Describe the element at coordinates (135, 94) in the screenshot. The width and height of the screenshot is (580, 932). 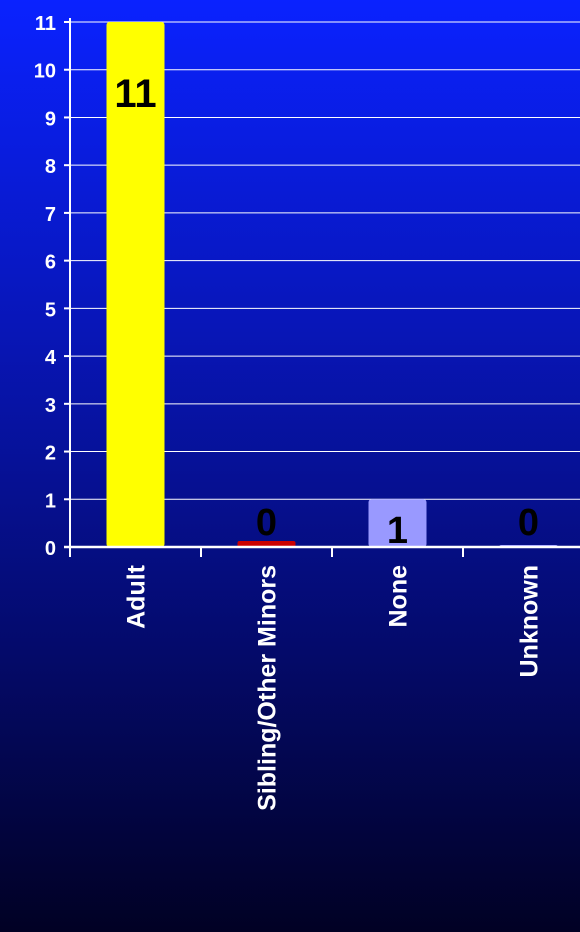
I see `data-label: 11` at that location.